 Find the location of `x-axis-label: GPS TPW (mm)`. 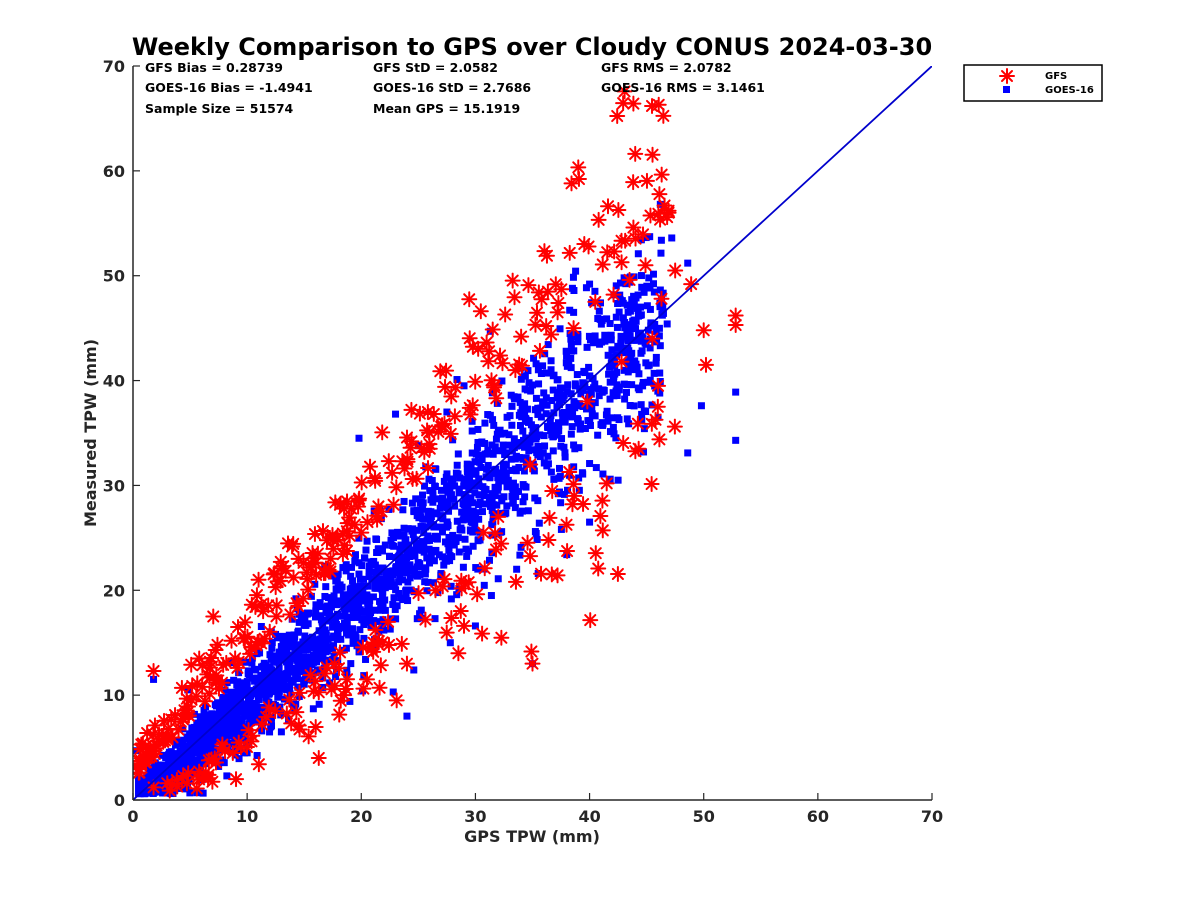

x-axis-label: GPS TPW (mm) is located at coordinates (532, 836).